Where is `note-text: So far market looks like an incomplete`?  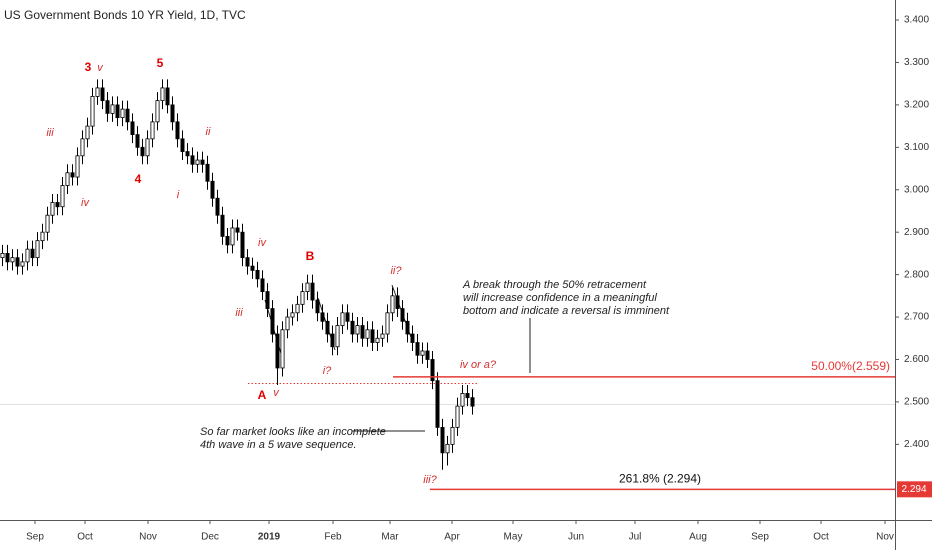
note-text: So far market looks like an incomplete is located at coordinates (293, 432).